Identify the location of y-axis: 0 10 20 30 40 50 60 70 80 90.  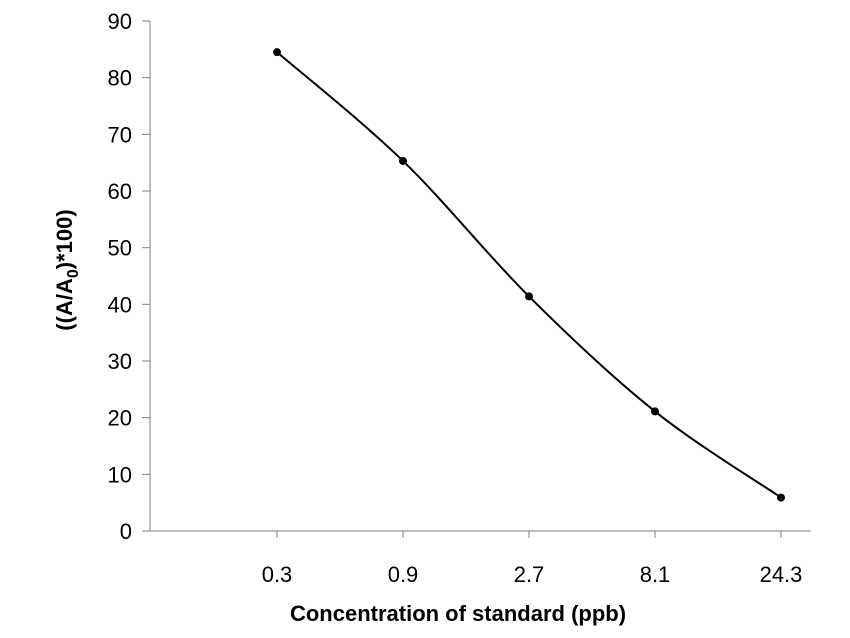
(129, 276).